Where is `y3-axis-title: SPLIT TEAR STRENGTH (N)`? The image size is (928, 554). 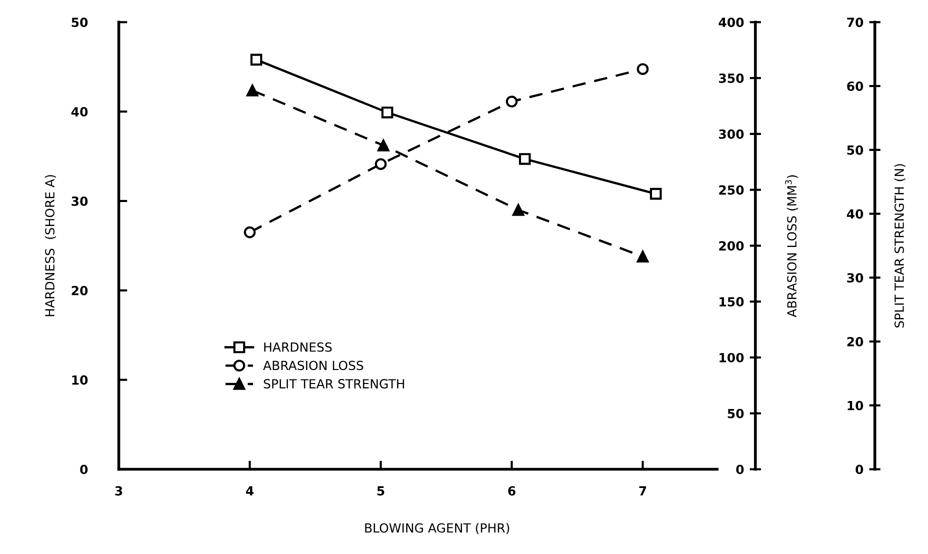 y3-axis-title: SPLIT TEAR STRENGTH (N) is located at coordinates (900, 246).